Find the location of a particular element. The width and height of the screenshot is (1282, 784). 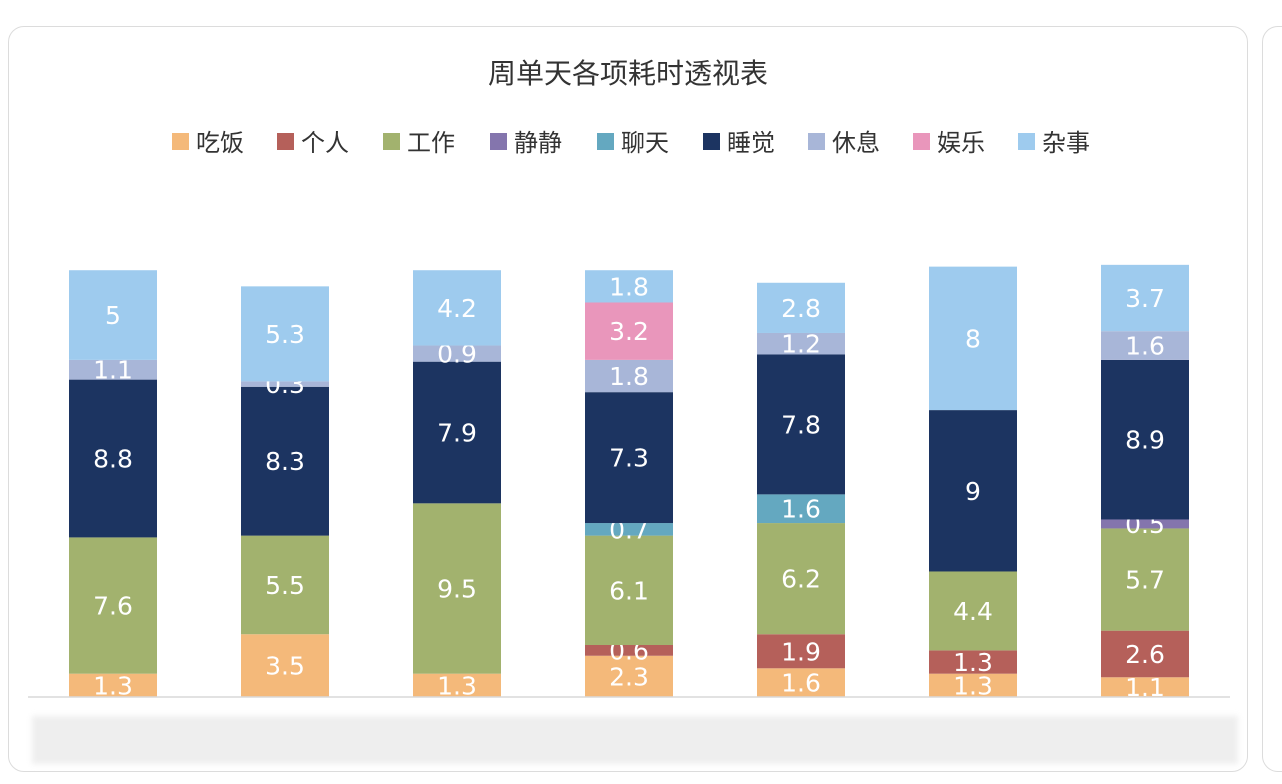

data-label-c7-s6: 8.9 is located at coordinates (1145, 440).